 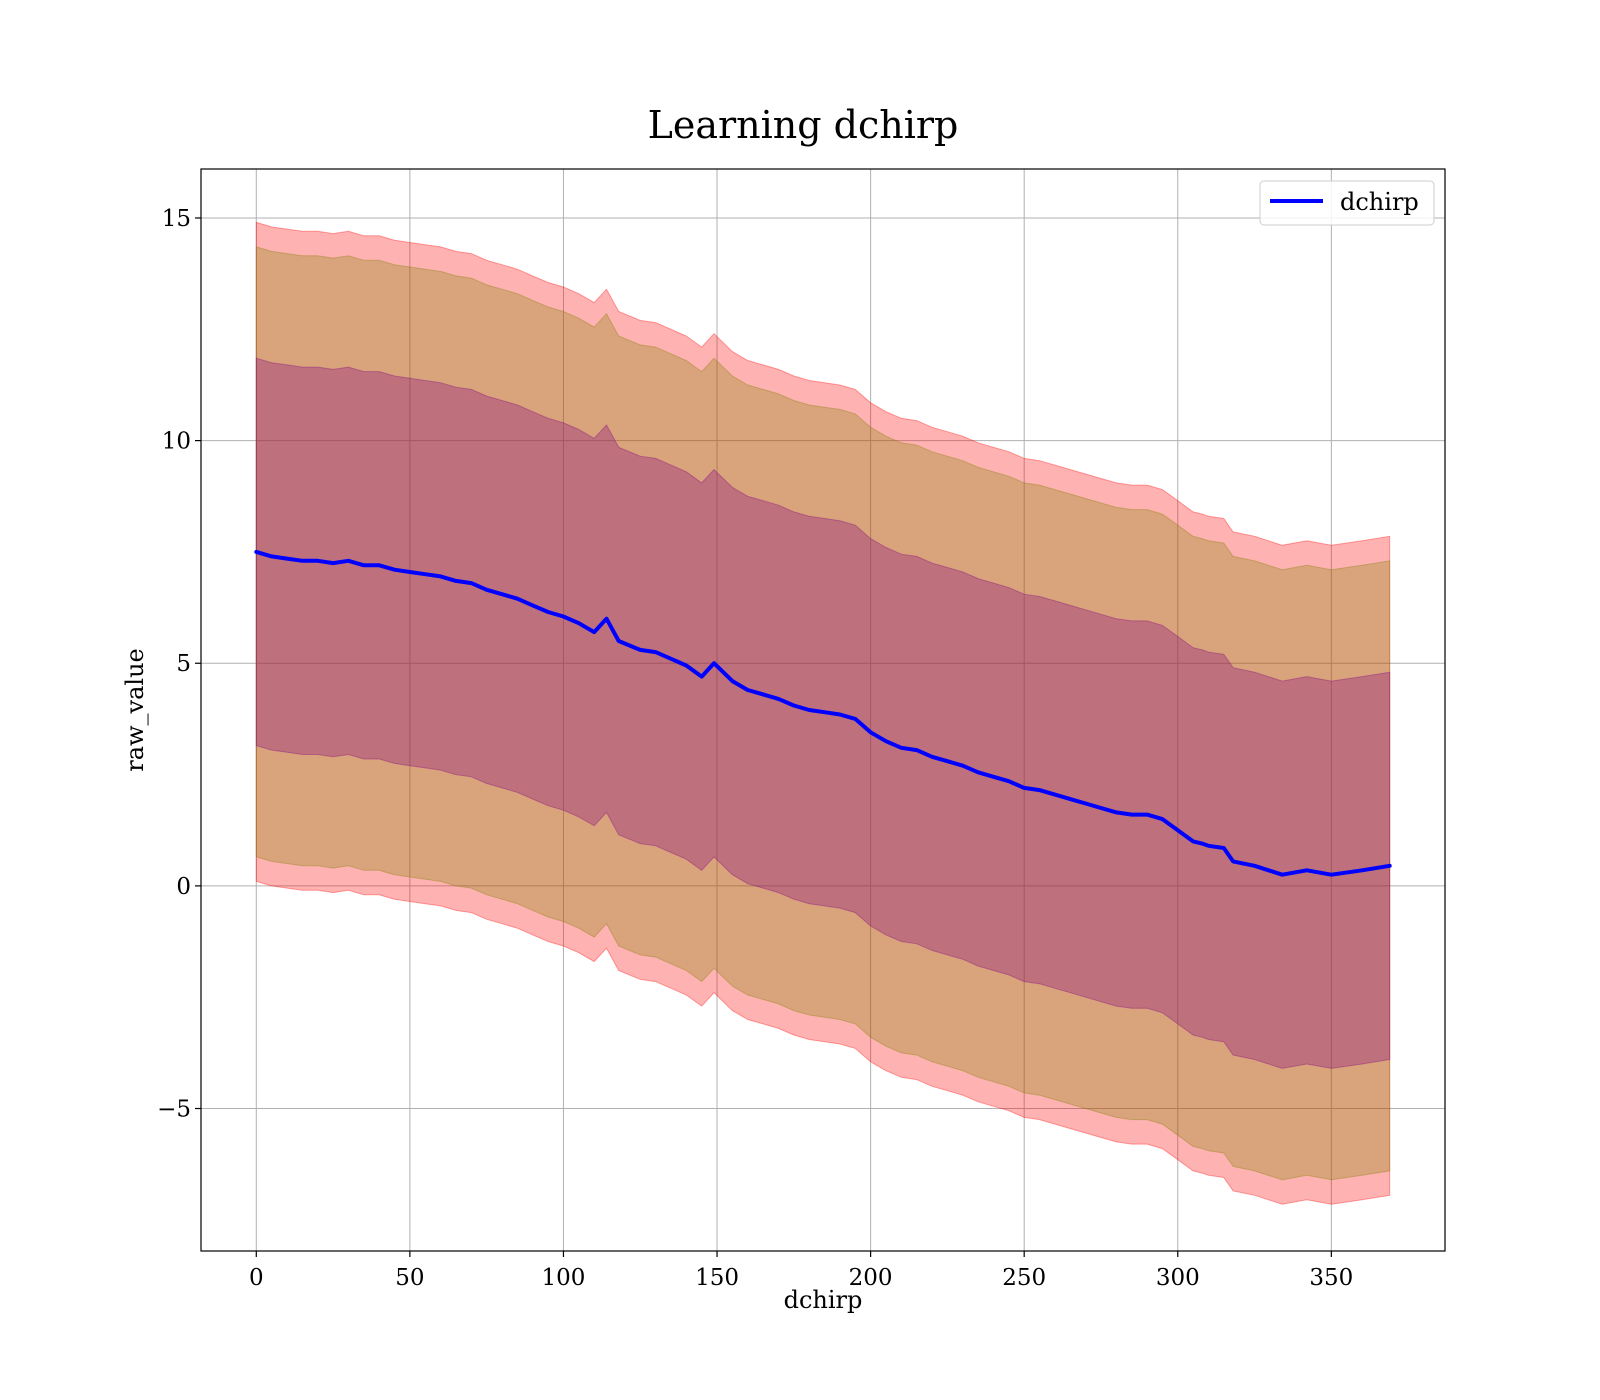 I want to click on x-tick-label-1: 50, so click(x=409, y=1278).